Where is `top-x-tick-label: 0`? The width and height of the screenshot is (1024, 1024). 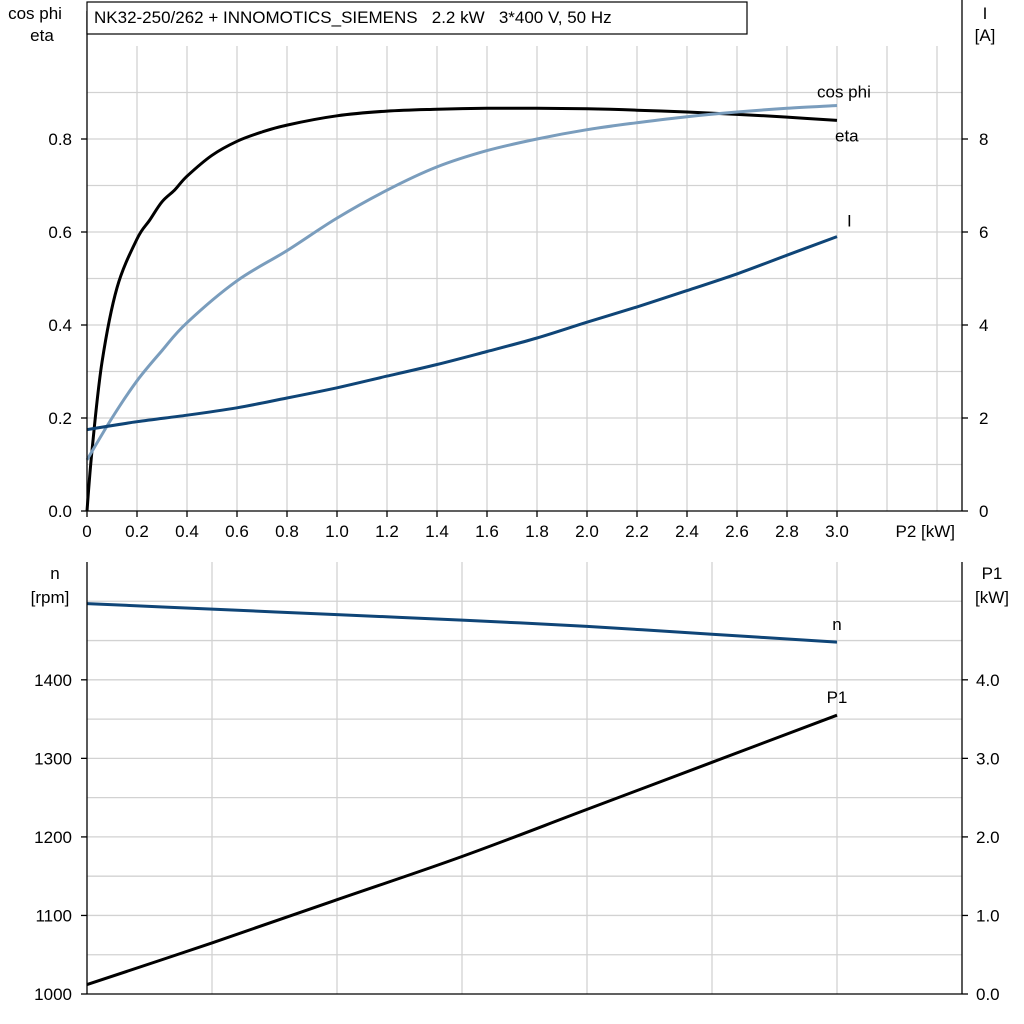
top-x-tick-label: 0 is located at coordinates (86, 531).